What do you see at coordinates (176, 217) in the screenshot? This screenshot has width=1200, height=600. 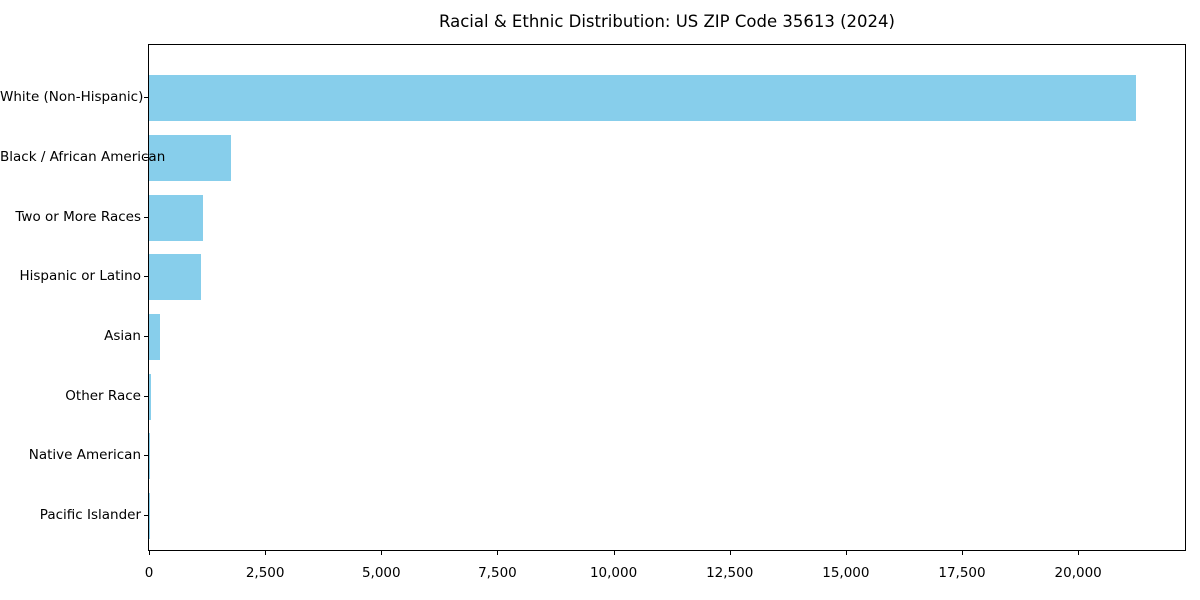 I see `bar-two-or-more-races` at bounding box center [176, 217].